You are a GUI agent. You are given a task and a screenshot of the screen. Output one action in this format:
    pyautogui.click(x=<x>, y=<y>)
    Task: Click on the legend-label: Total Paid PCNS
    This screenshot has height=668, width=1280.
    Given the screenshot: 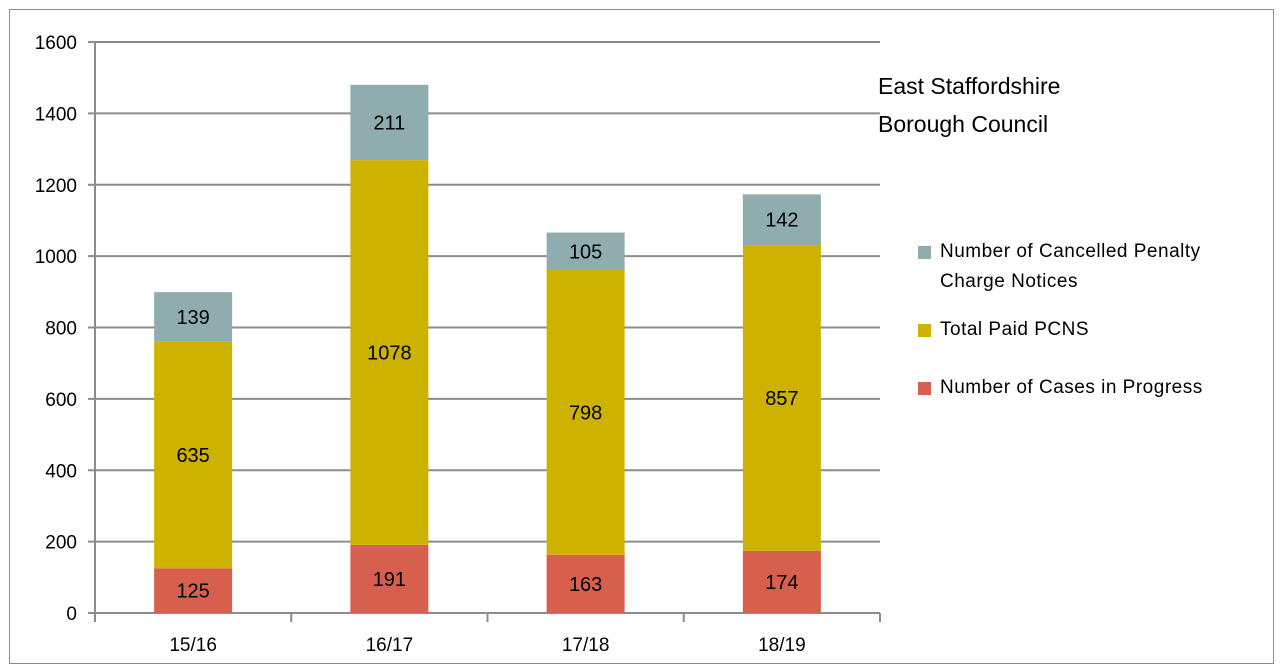 What is the action you would take?
    pyautogui.click(x=1015, y=329)
    